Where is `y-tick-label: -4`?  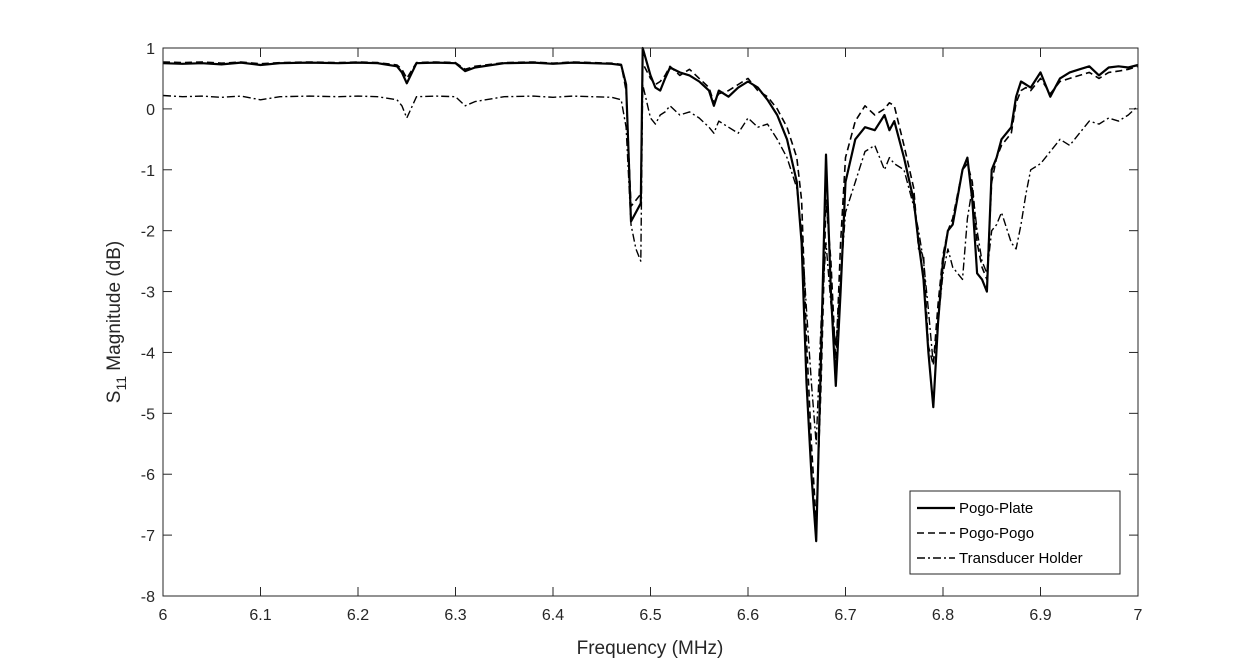 y-tick-label: -4 is located at coordinates (148, 353).